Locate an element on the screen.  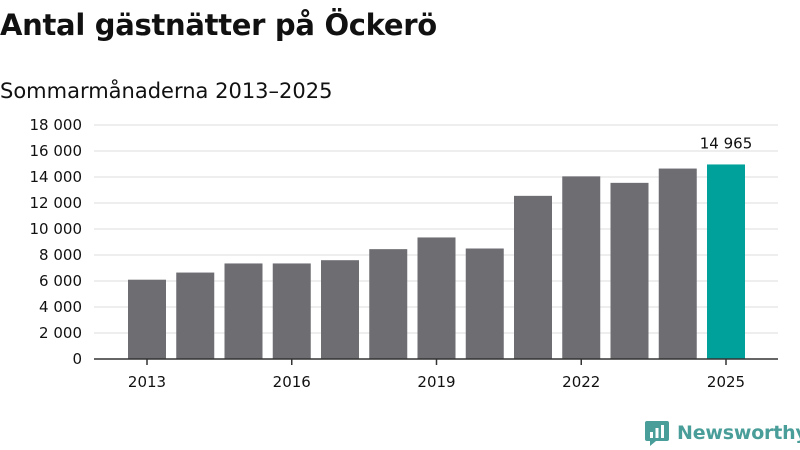
y-tick-label: 10 000 is located at coordinates (56, 229).